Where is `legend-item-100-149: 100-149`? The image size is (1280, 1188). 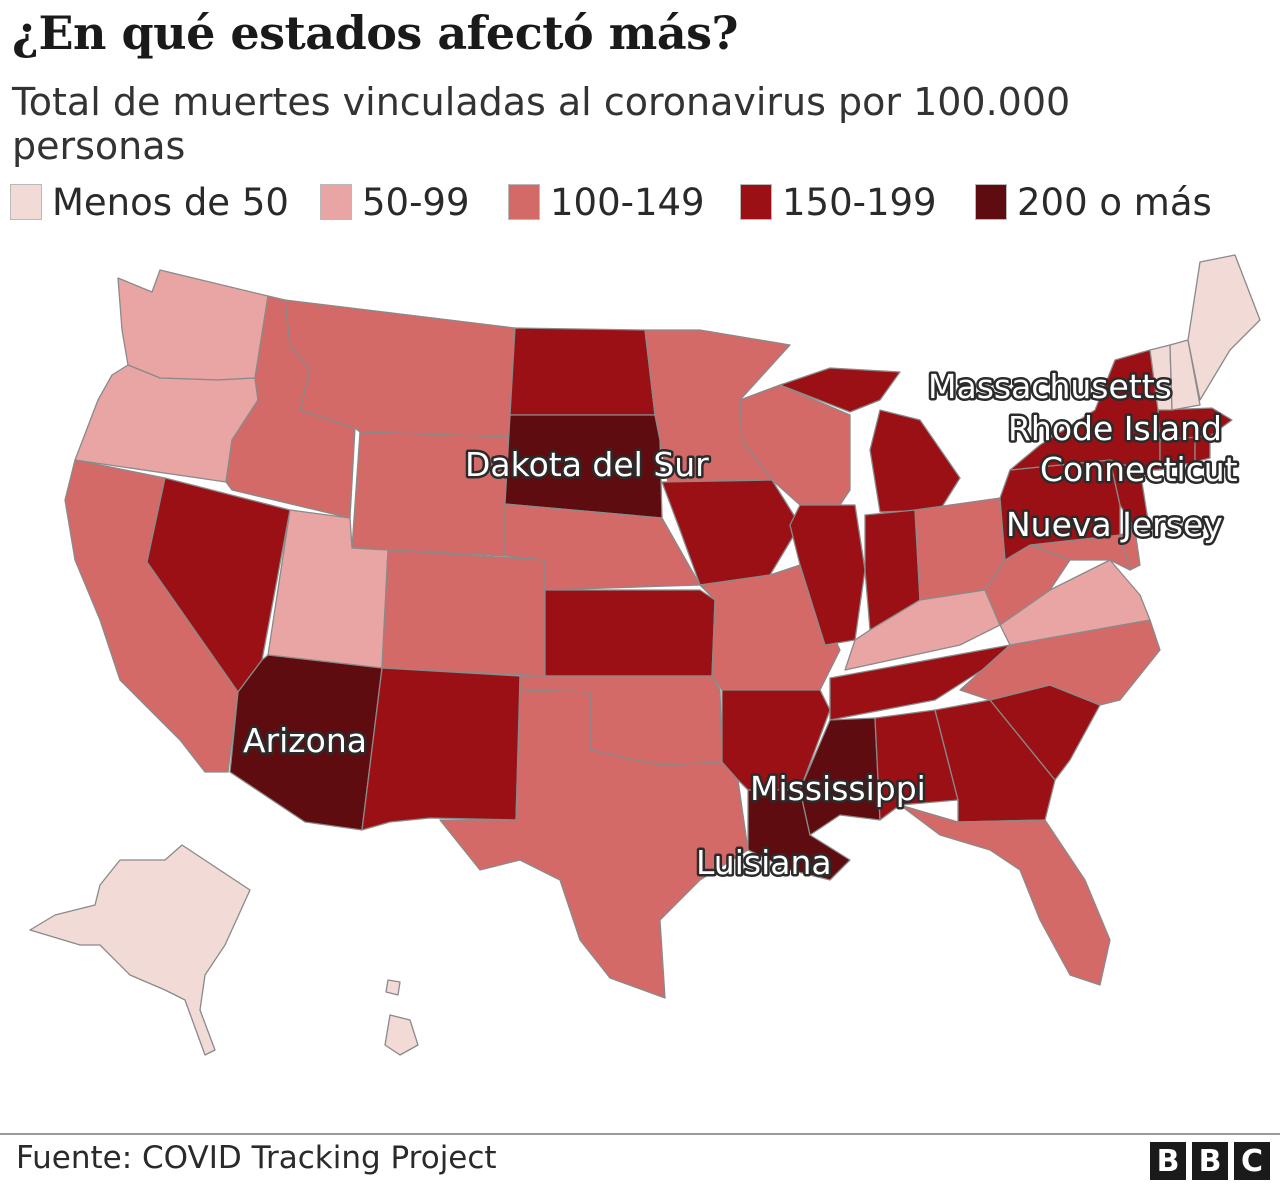 legend-item-100-149: 100-149 is located at coordinates (606, 202).